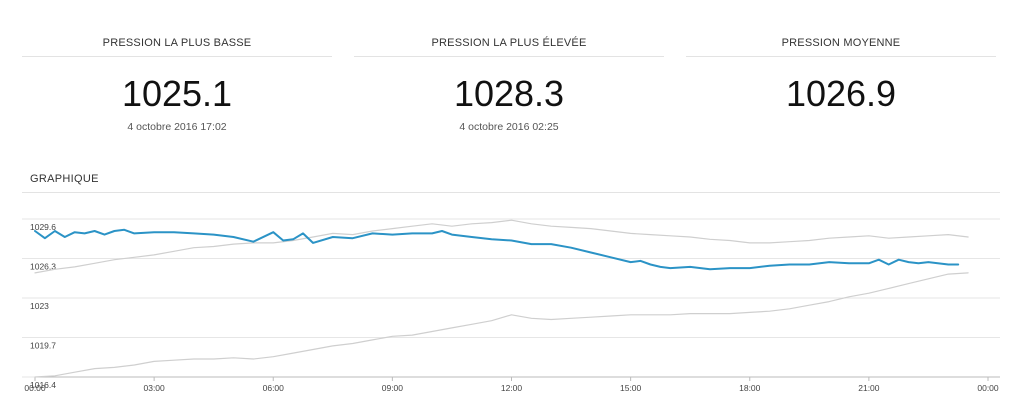 Image resolution: width=1024 pixels, height=407 pixels. What do you see at coordinates (750, 388) in the screenshot?
I see `x-tick-label: 18:00` at bounding box center [750, 388].